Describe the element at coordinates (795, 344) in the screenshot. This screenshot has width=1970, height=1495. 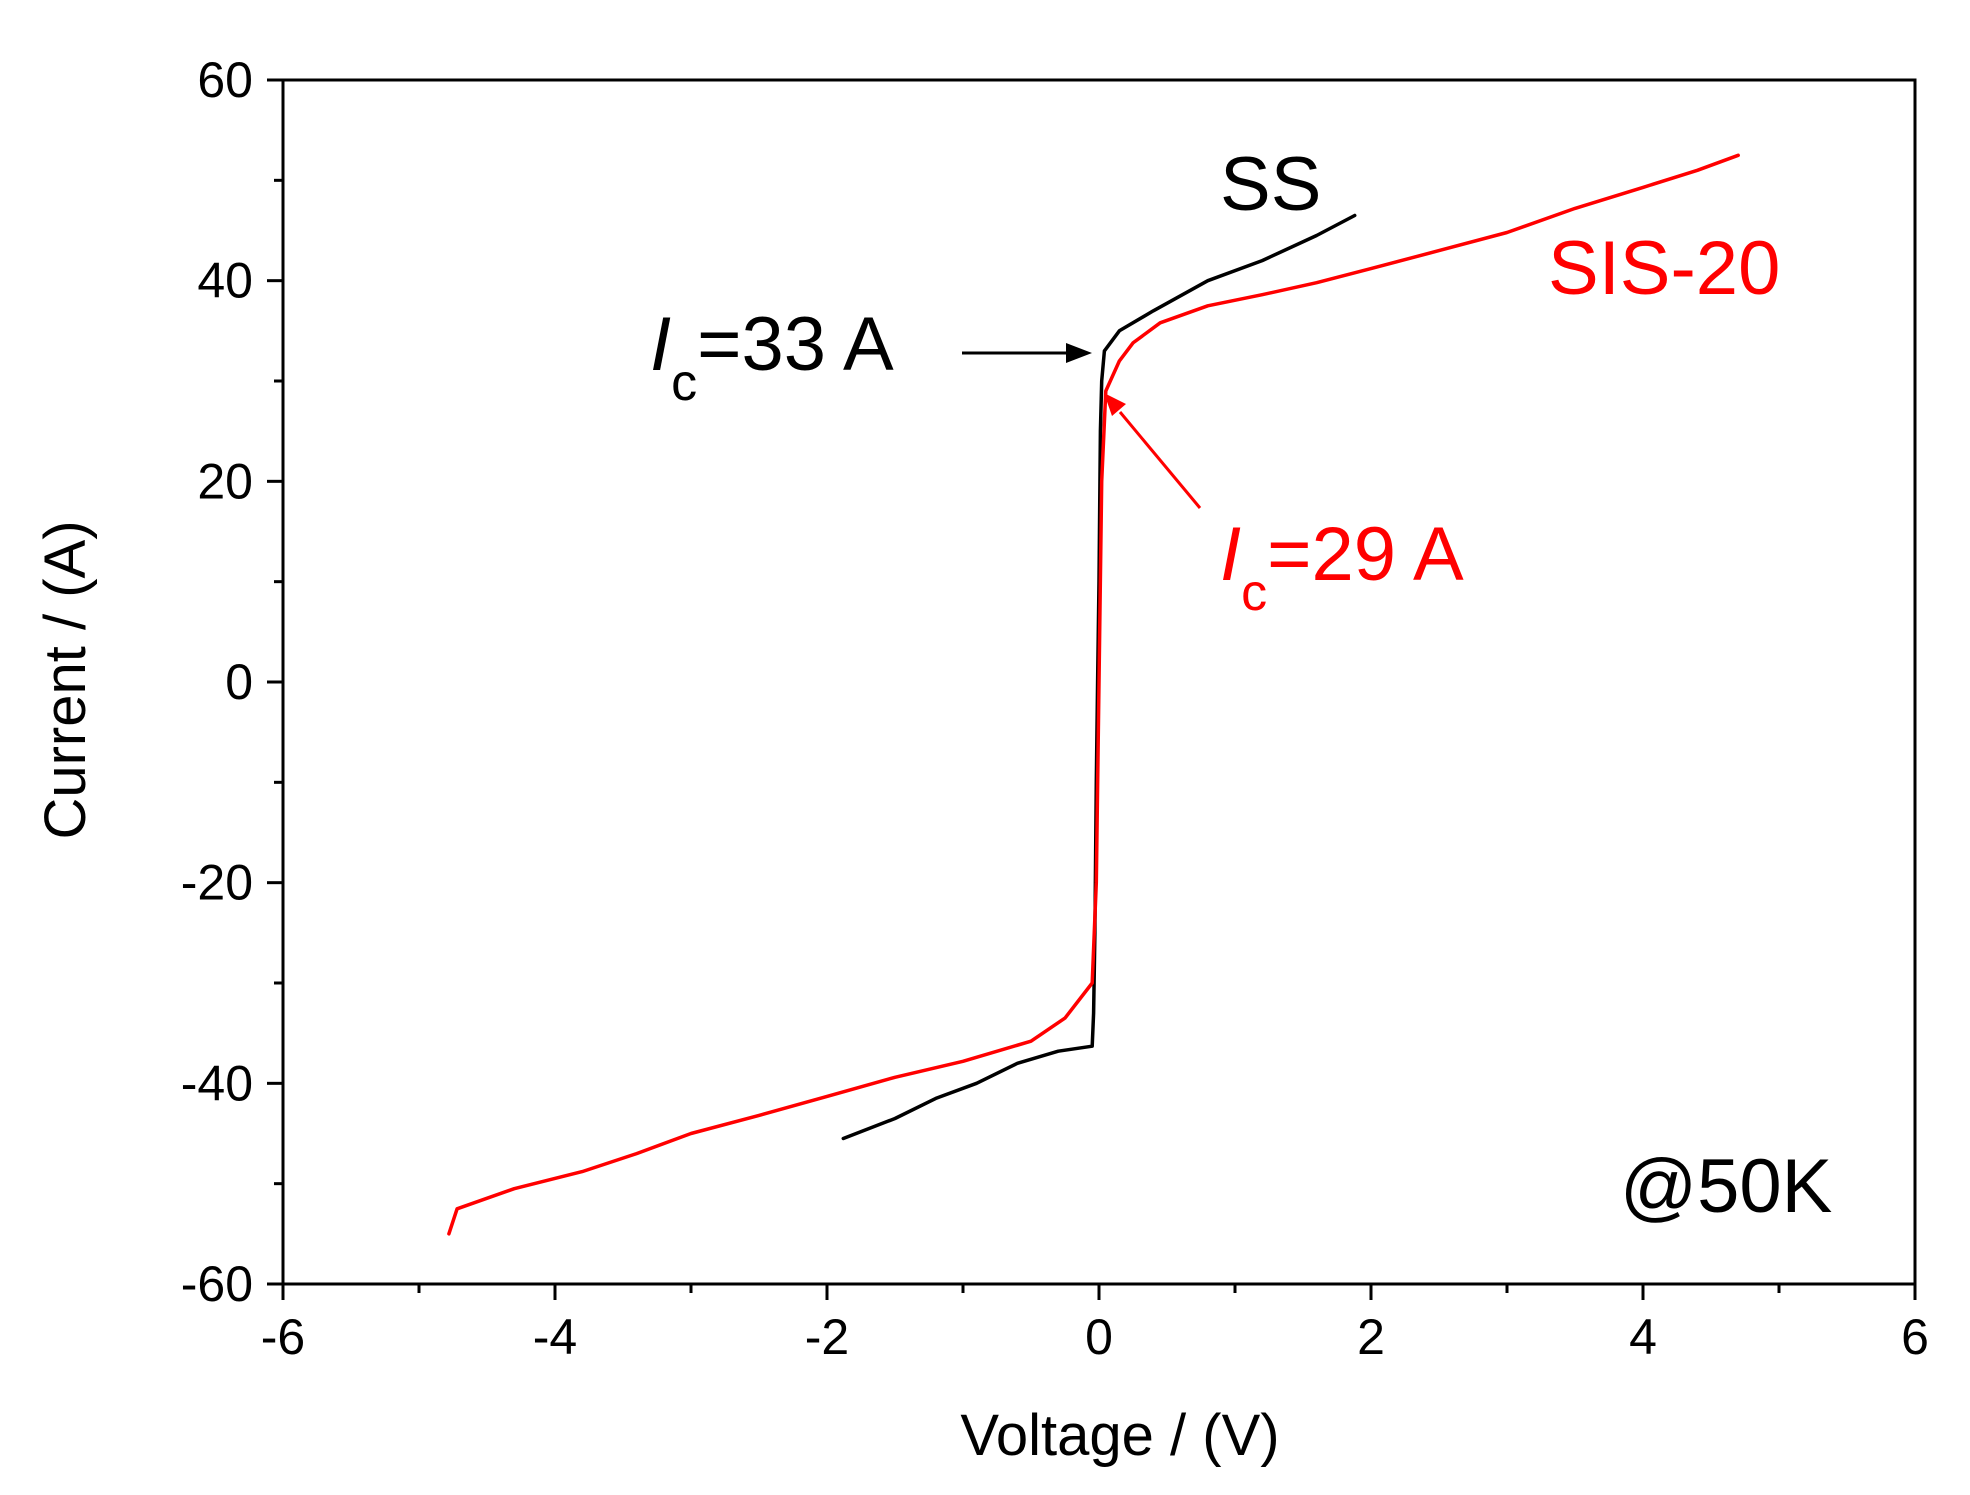
I see `ic-ss-value: =33 A` at that location.